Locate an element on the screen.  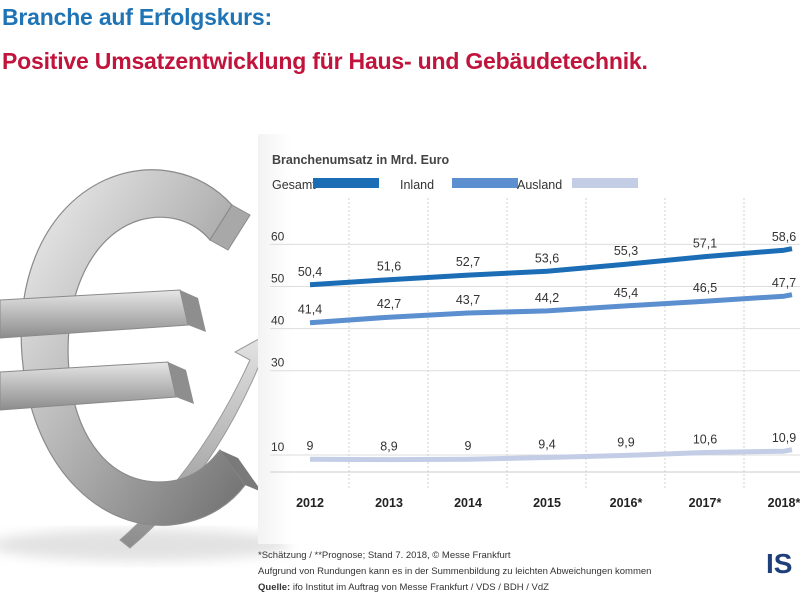
data-label-gesamt-2: 52,7 is located at coordinates (468, 262).